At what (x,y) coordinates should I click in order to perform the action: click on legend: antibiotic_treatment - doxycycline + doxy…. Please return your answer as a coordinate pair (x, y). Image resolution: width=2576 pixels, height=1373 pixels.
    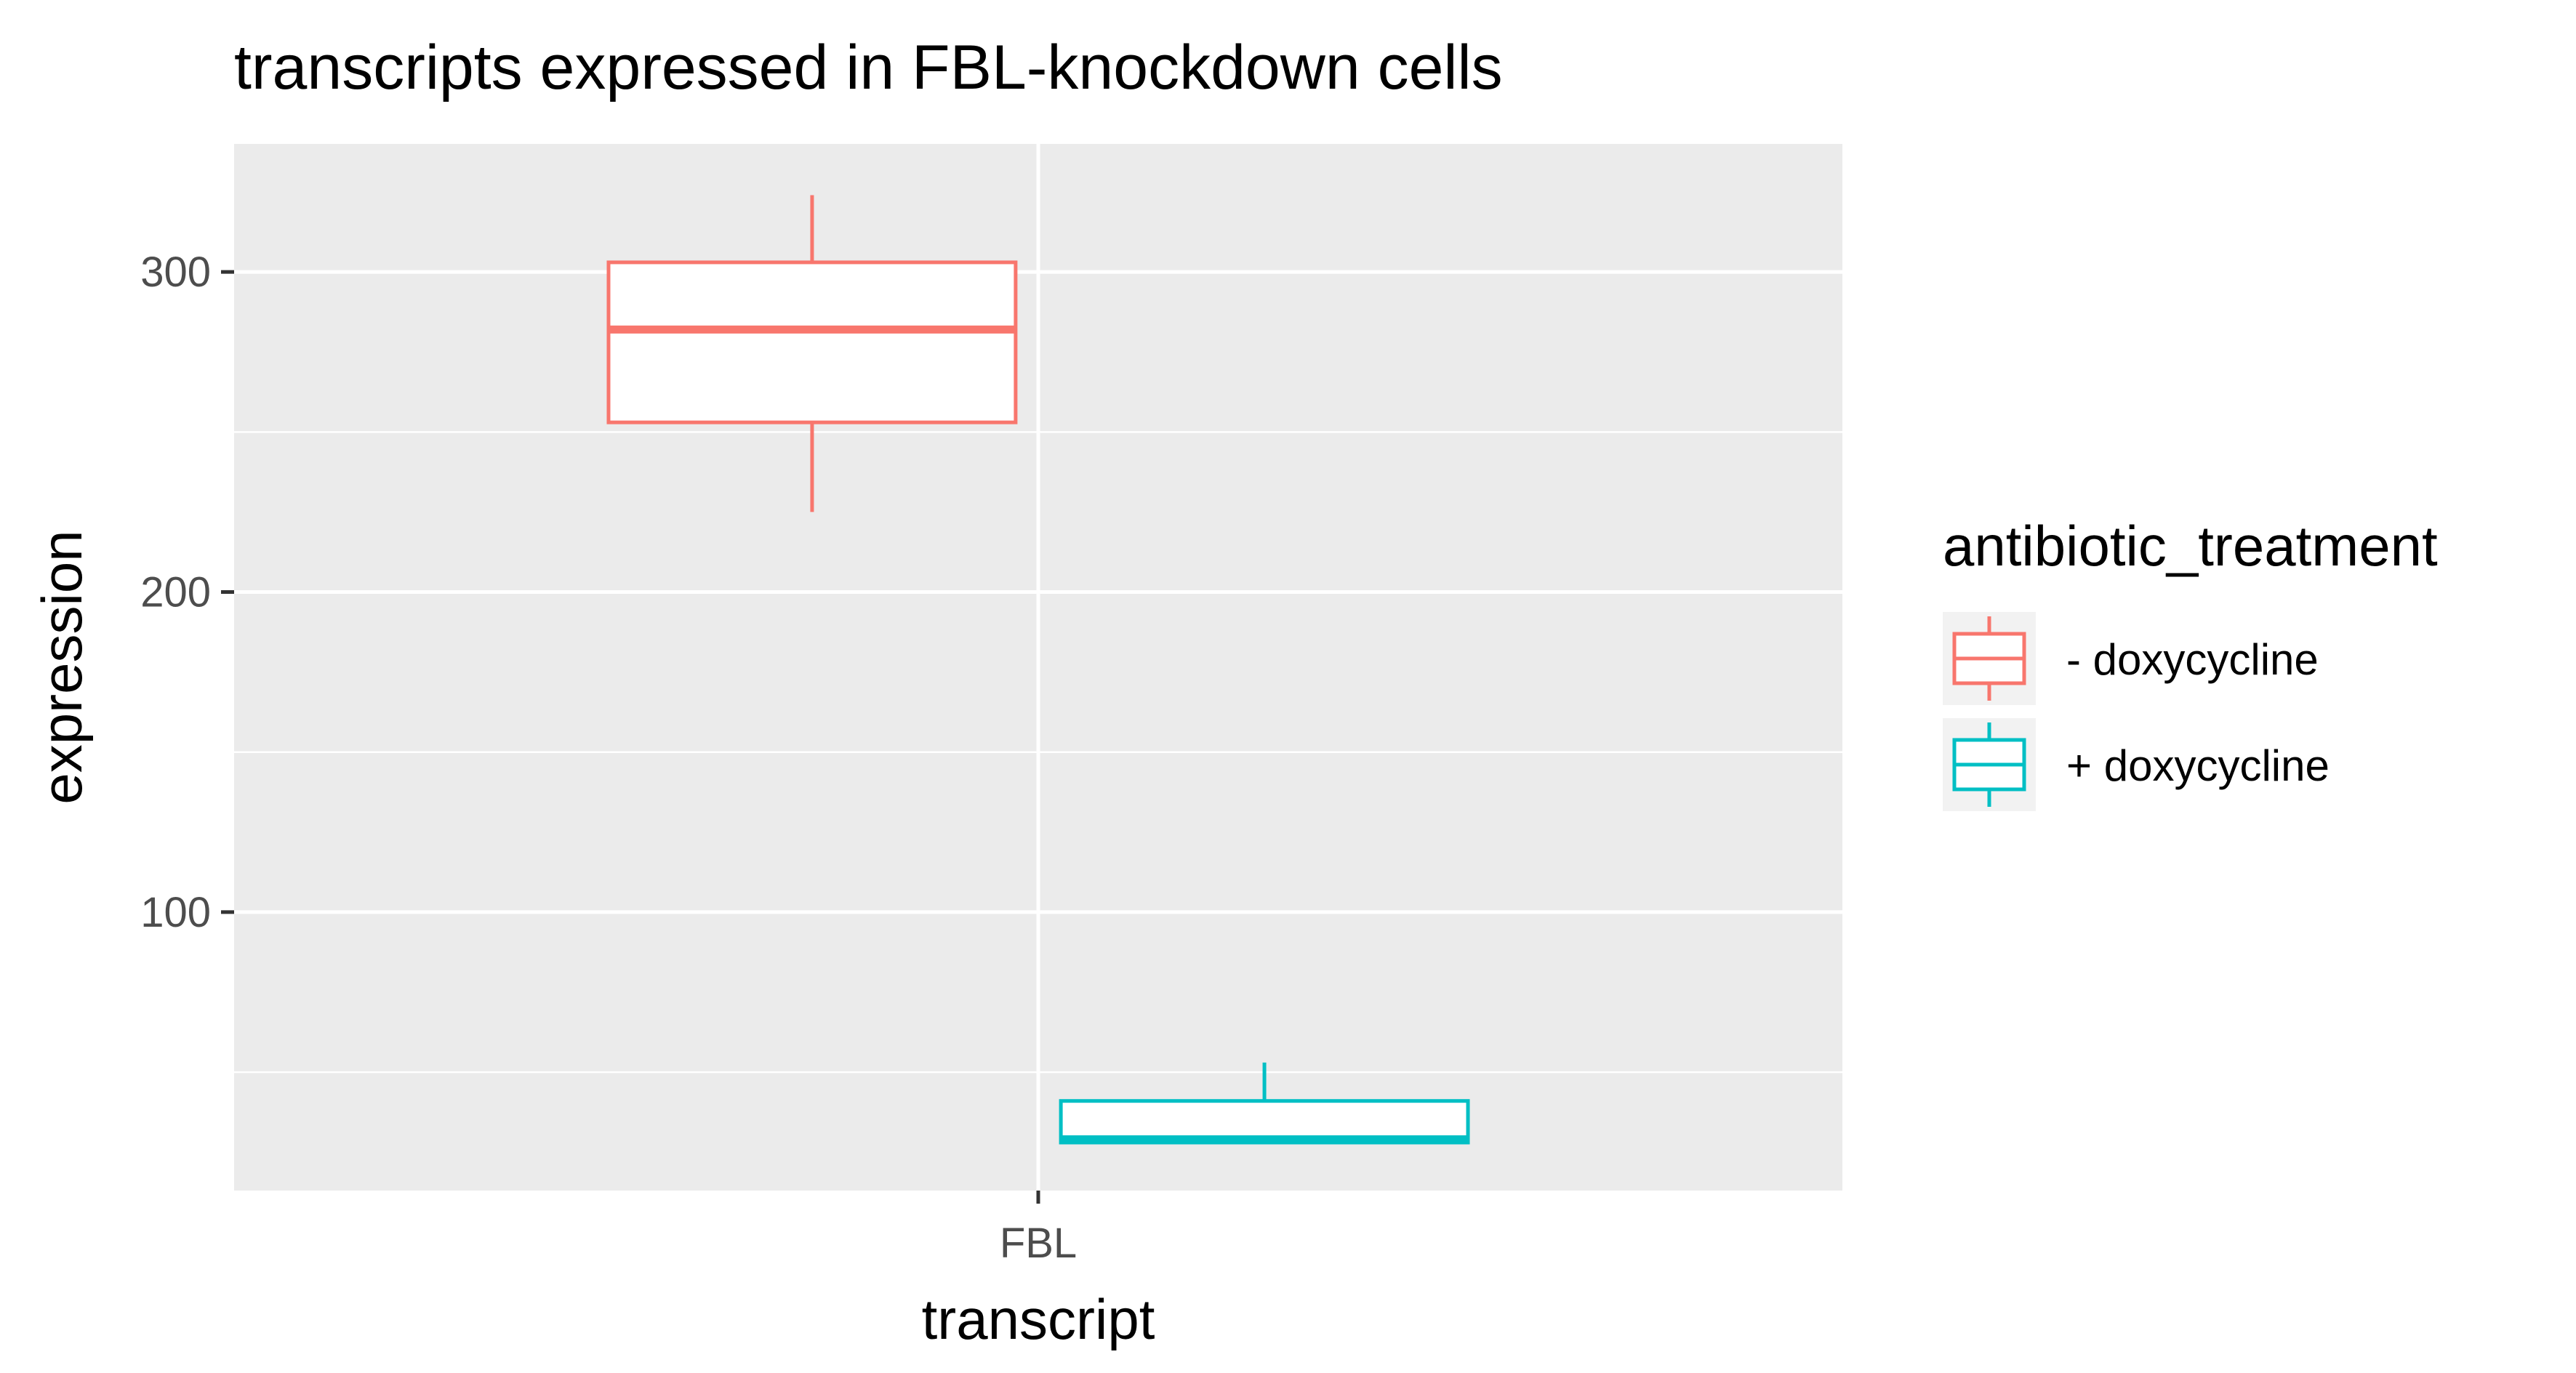
    Looking at the image, I should click on (2190, 662).